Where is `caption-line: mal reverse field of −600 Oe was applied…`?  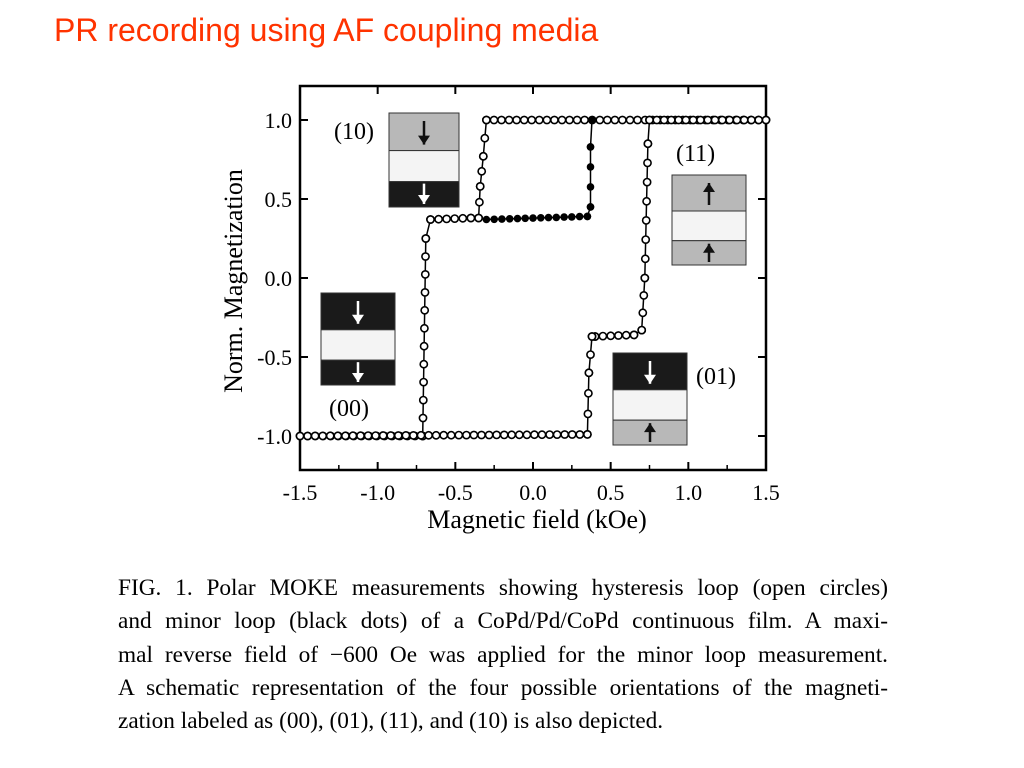
caption-line: mal reverse field of −600 Oe was applied… is located at coordinates (503, 654).